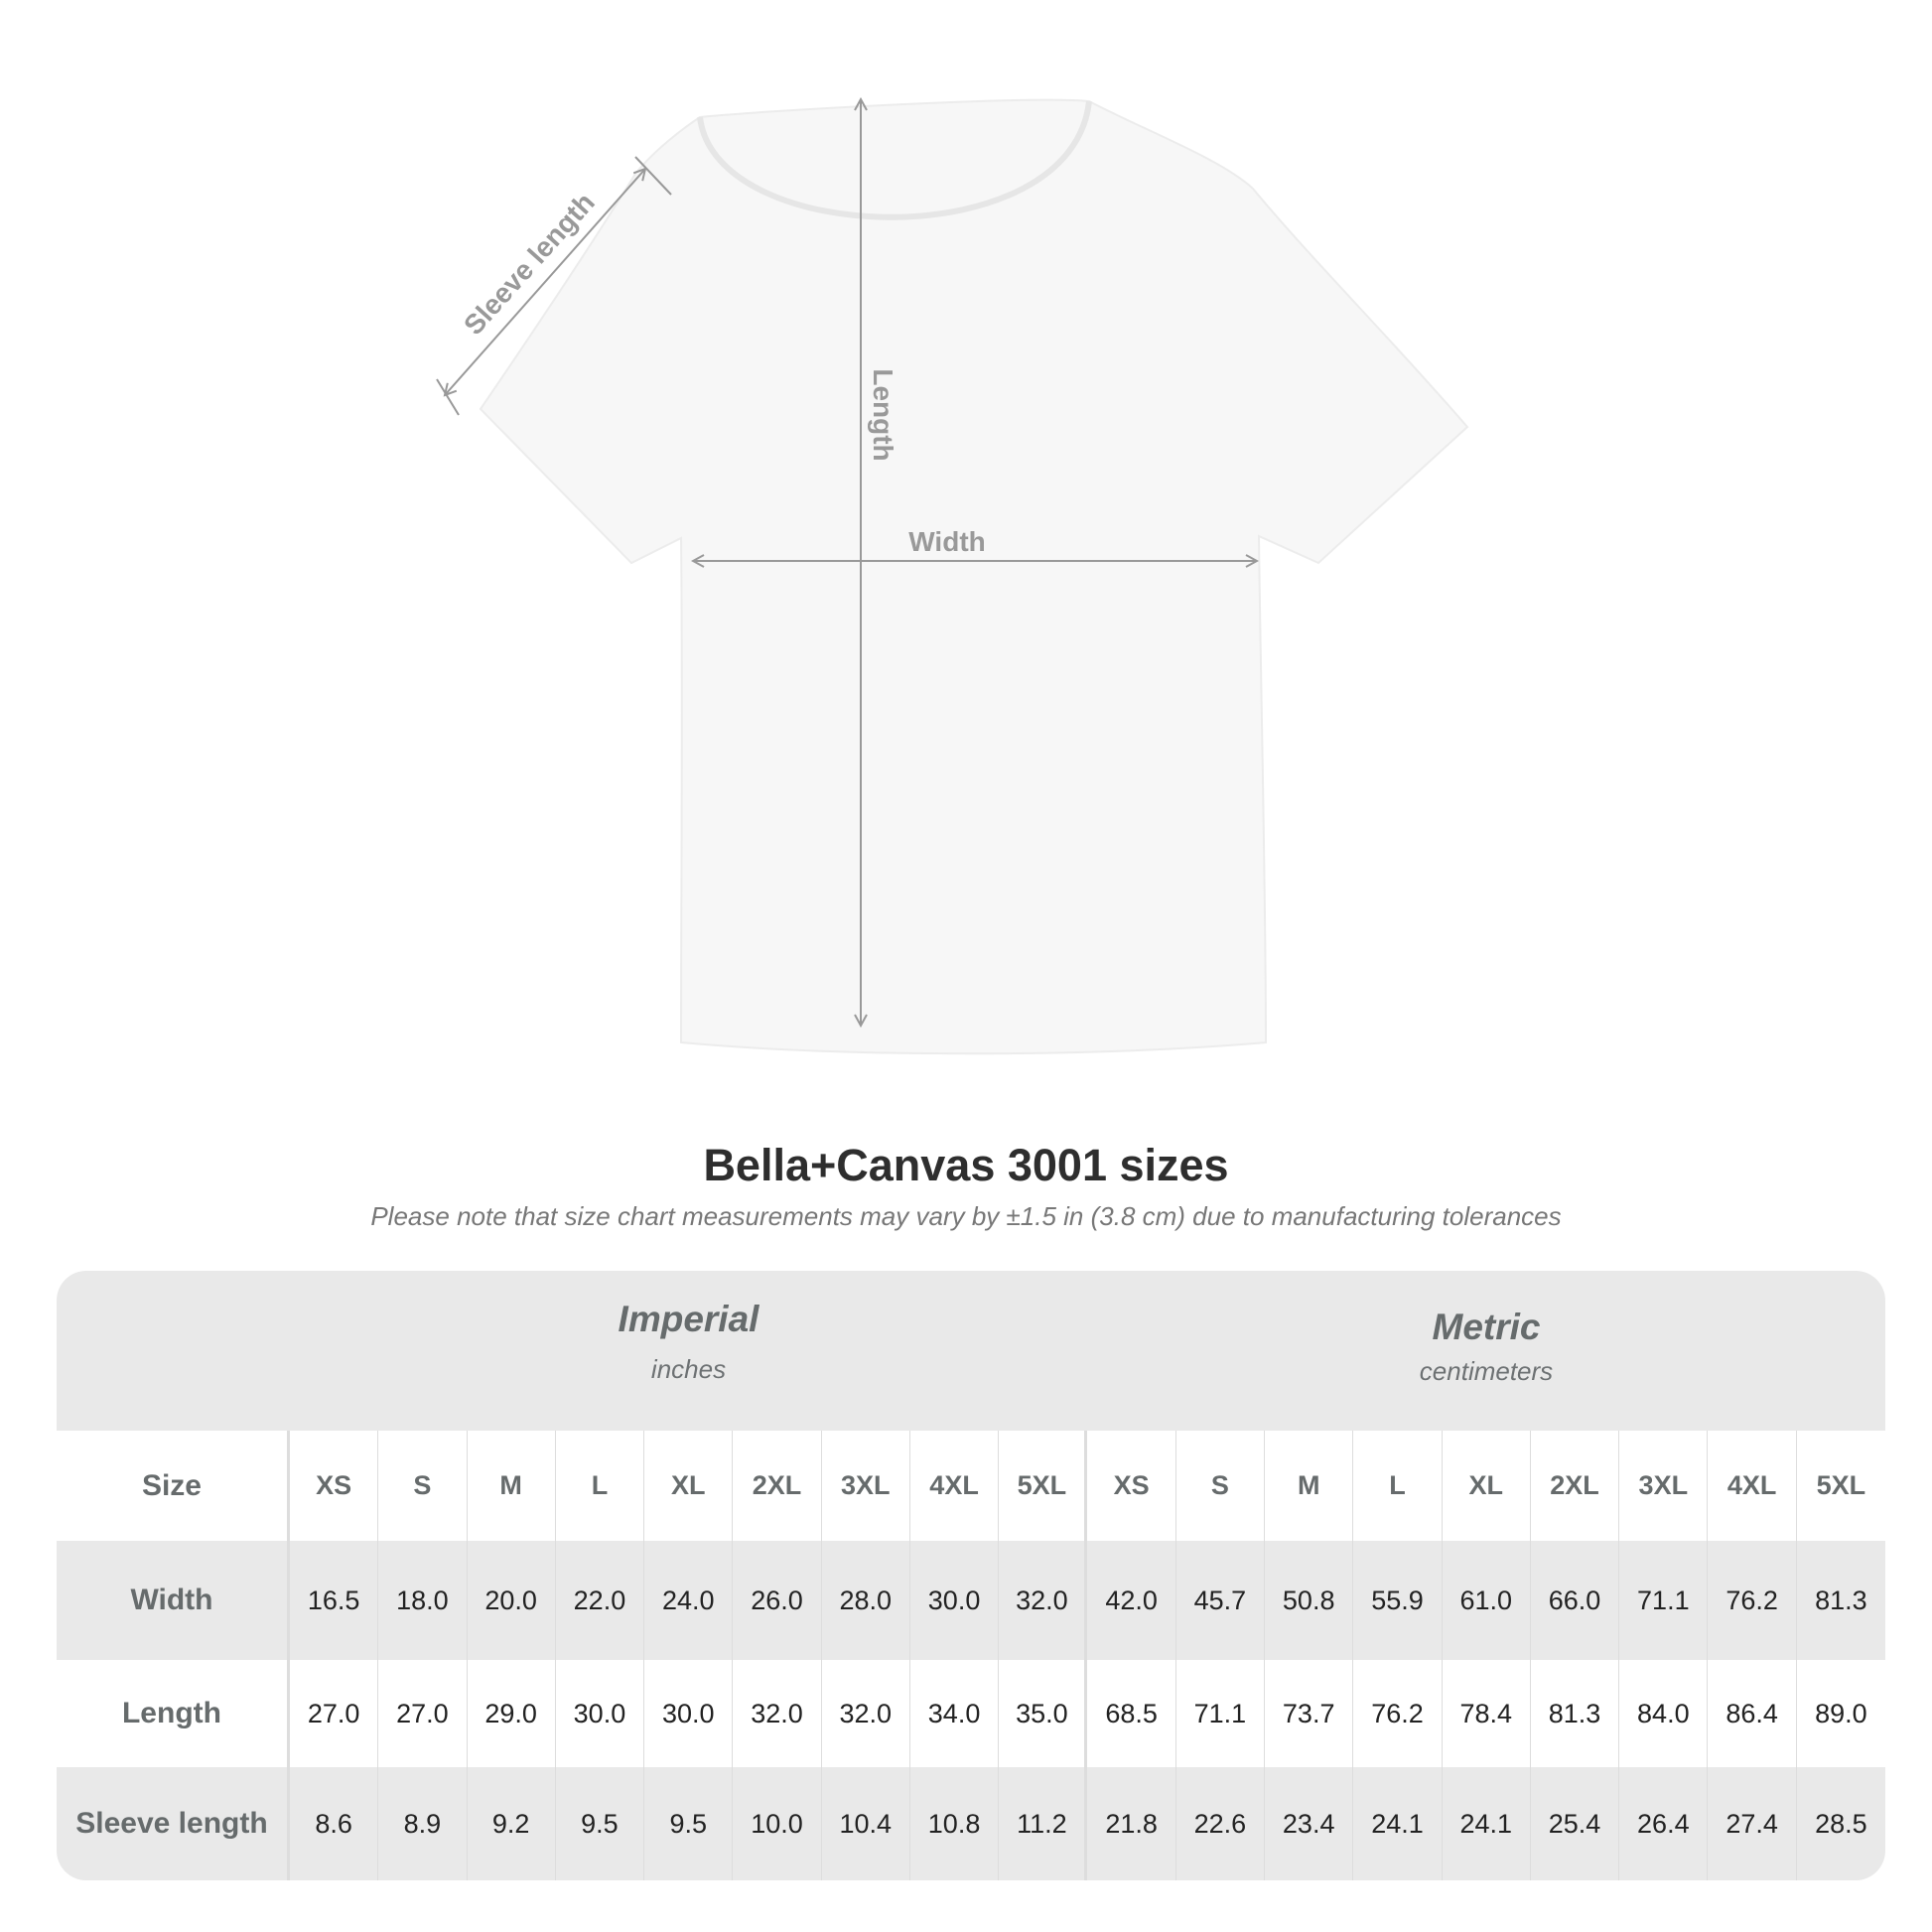 The image size is (1932, 1932). I want to click on width-label: Width, so click(947, 541).